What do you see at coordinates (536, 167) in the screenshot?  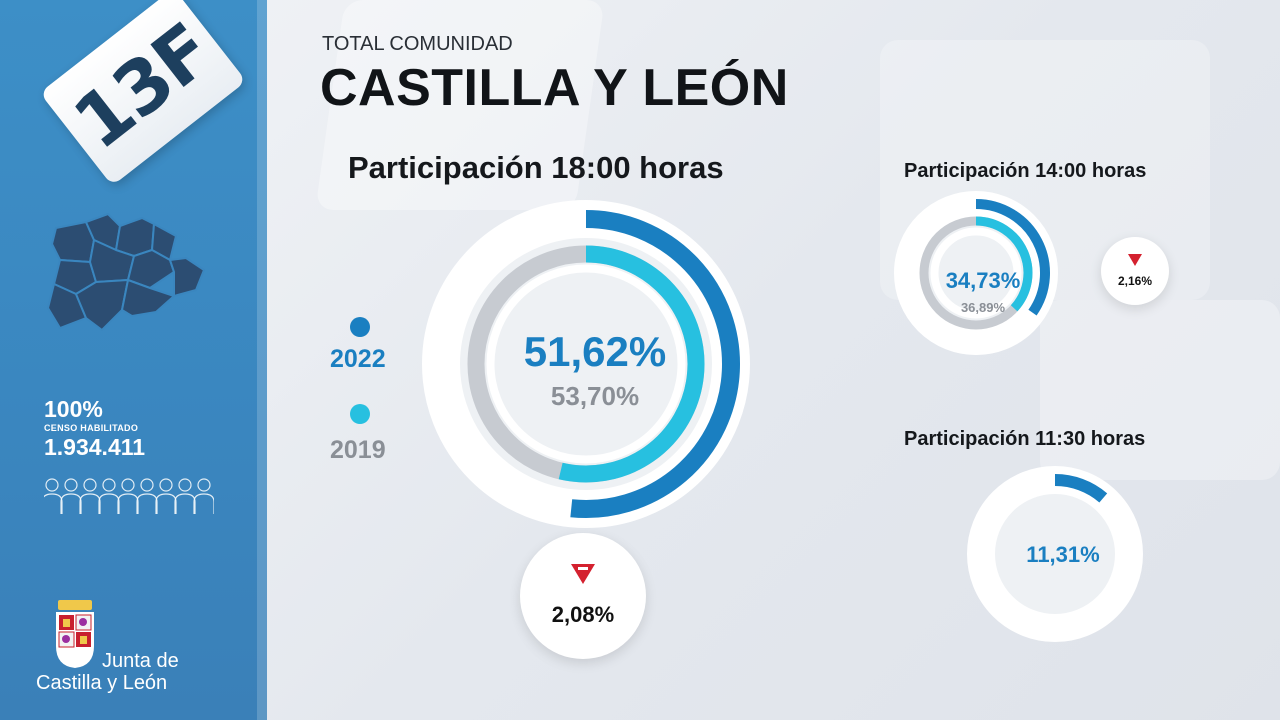 I see `chart-title-1800: Participación 18:00 horas` at bounding box center [536, 167].